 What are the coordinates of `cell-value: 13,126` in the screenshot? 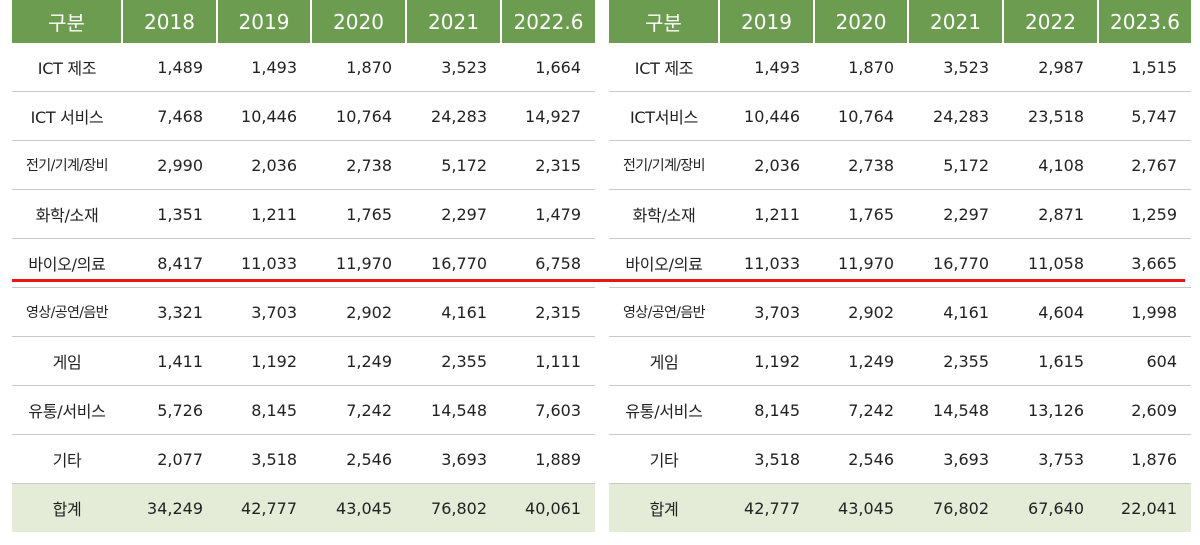 It's located at (1050, 410).